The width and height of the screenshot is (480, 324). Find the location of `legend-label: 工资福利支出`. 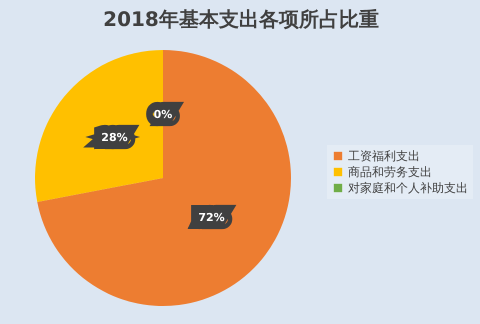

legend-label: 工资福利支出 is located at coordinates (384, 156).